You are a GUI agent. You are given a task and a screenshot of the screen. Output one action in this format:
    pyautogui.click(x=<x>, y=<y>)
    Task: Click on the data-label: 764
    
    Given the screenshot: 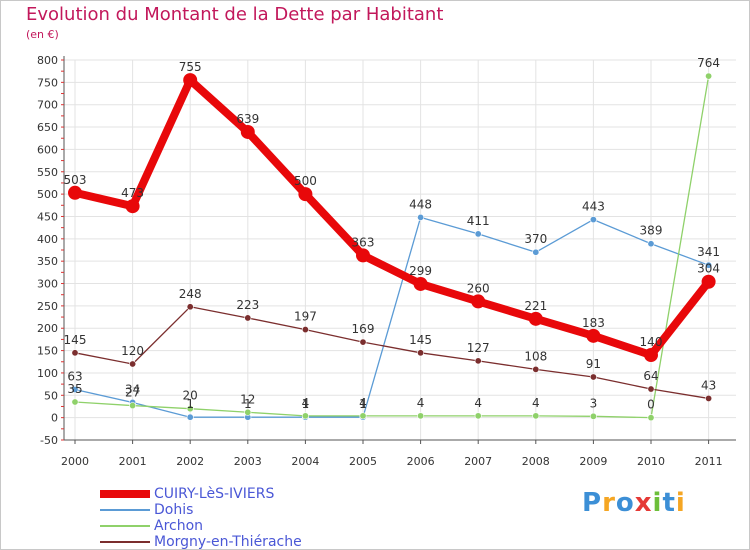 What is the action you would take?
    pyautogui.click(x=708, y=63)
    